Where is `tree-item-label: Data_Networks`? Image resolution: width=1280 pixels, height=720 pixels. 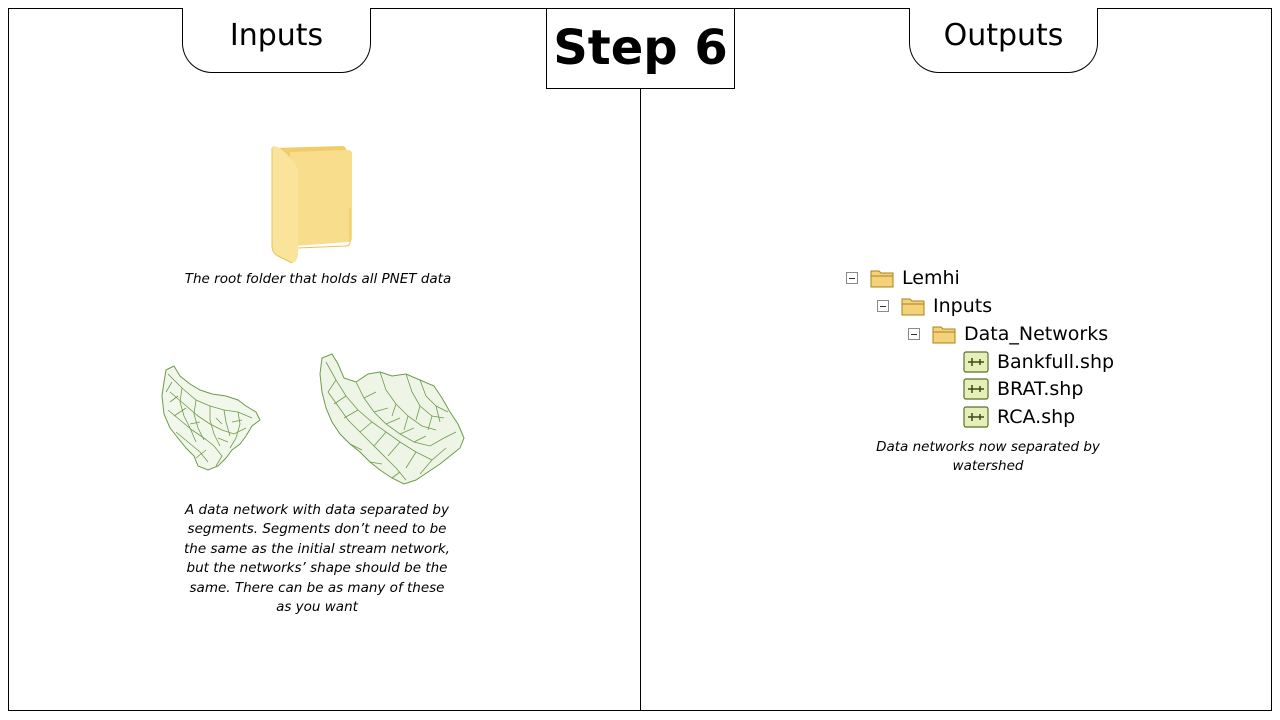
tree-item-label: Data_Networks is located at coordinates (1036, 334).